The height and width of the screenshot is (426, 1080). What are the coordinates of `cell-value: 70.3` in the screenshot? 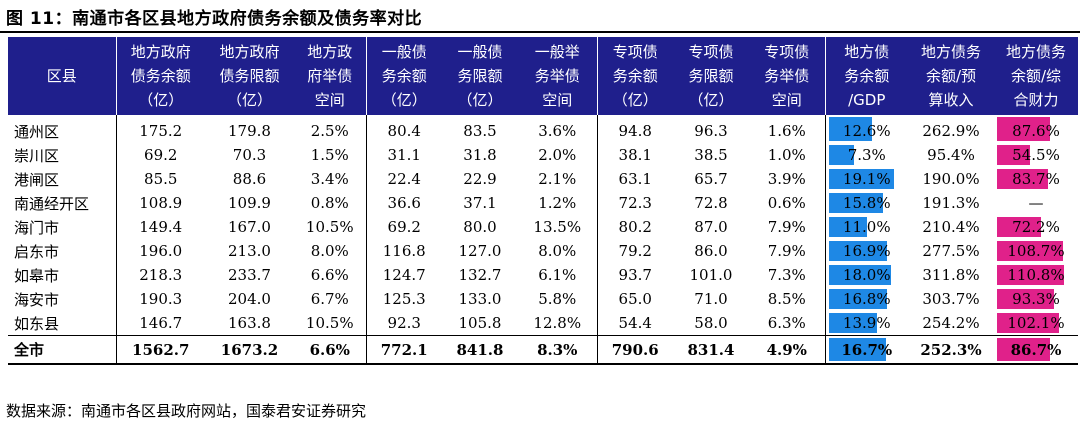 It's located at (249, 155).